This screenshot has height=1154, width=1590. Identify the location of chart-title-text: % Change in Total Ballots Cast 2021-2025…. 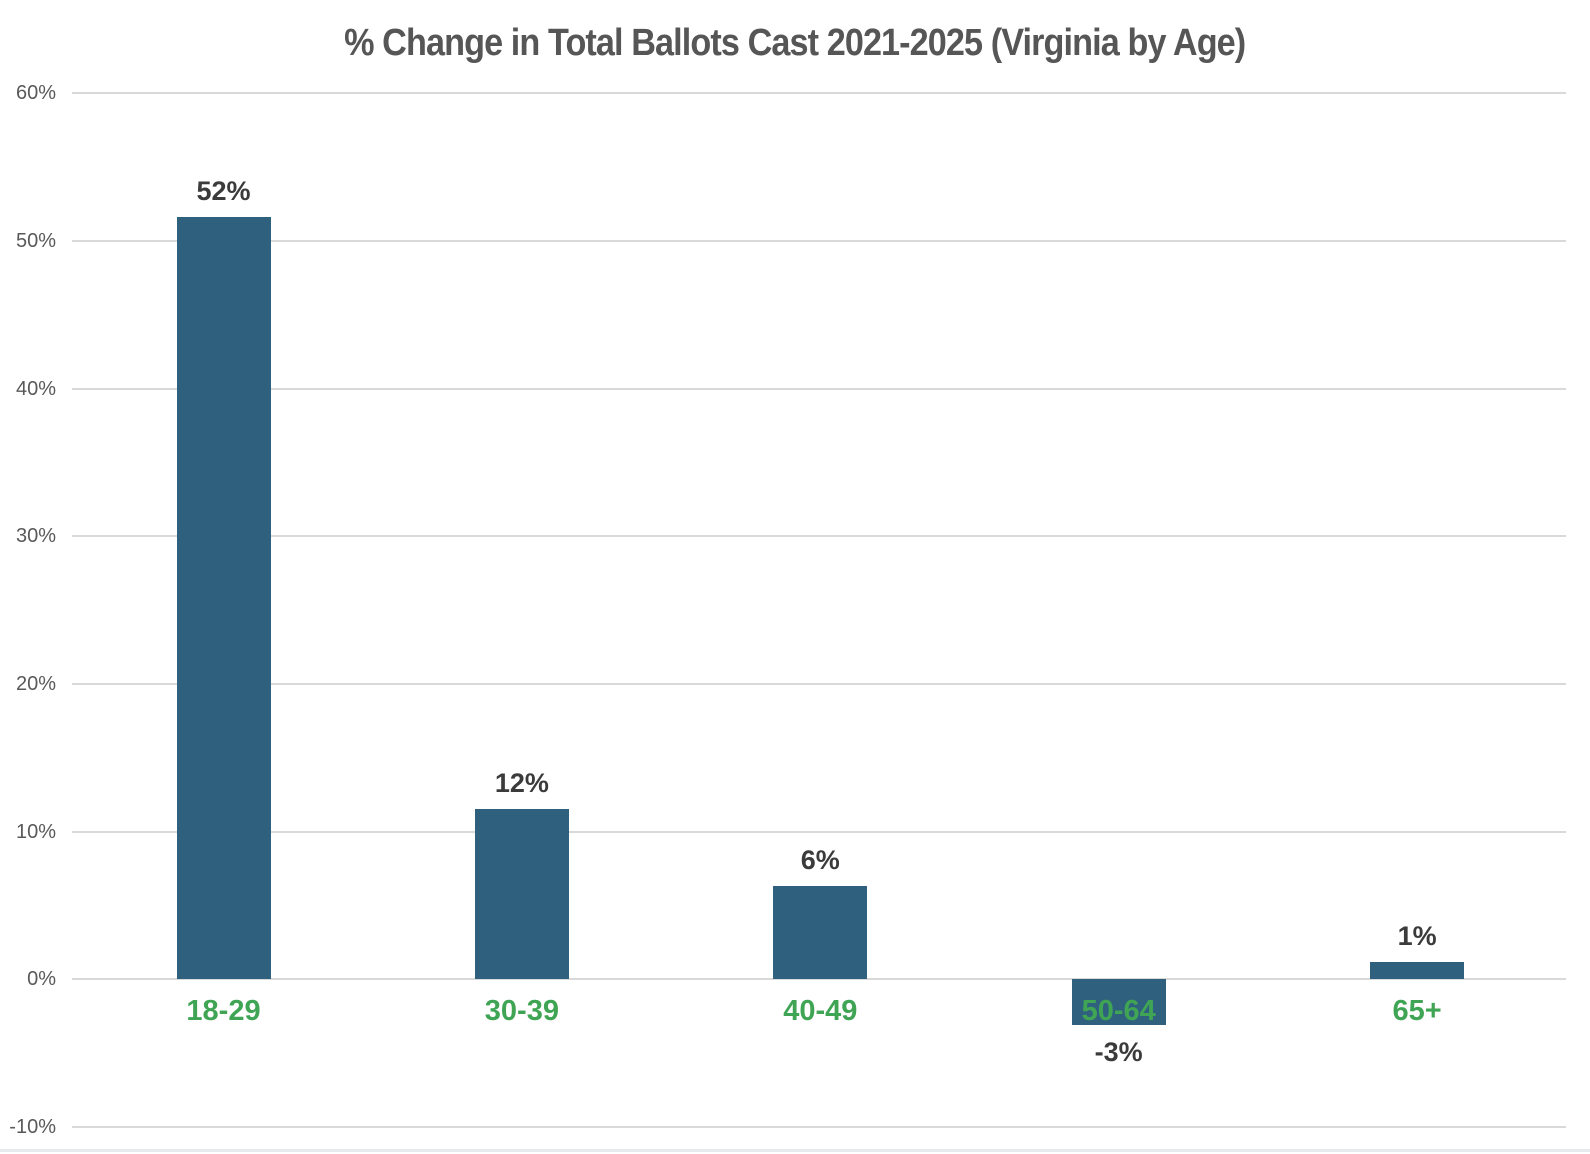
(795, 43).